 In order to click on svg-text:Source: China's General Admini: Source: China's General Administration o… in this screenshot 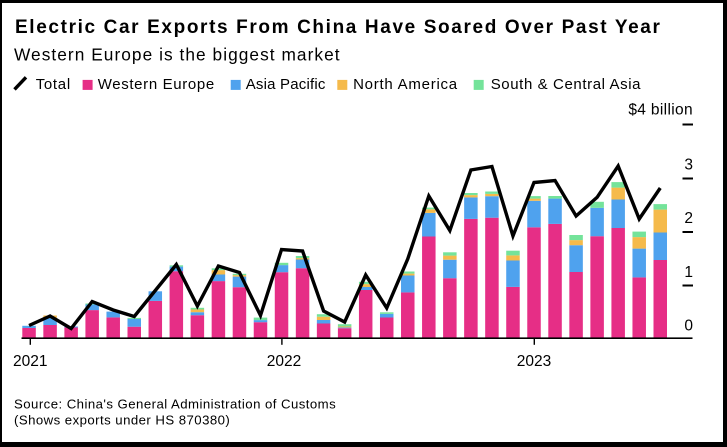, I will do `click(175, 403)`.